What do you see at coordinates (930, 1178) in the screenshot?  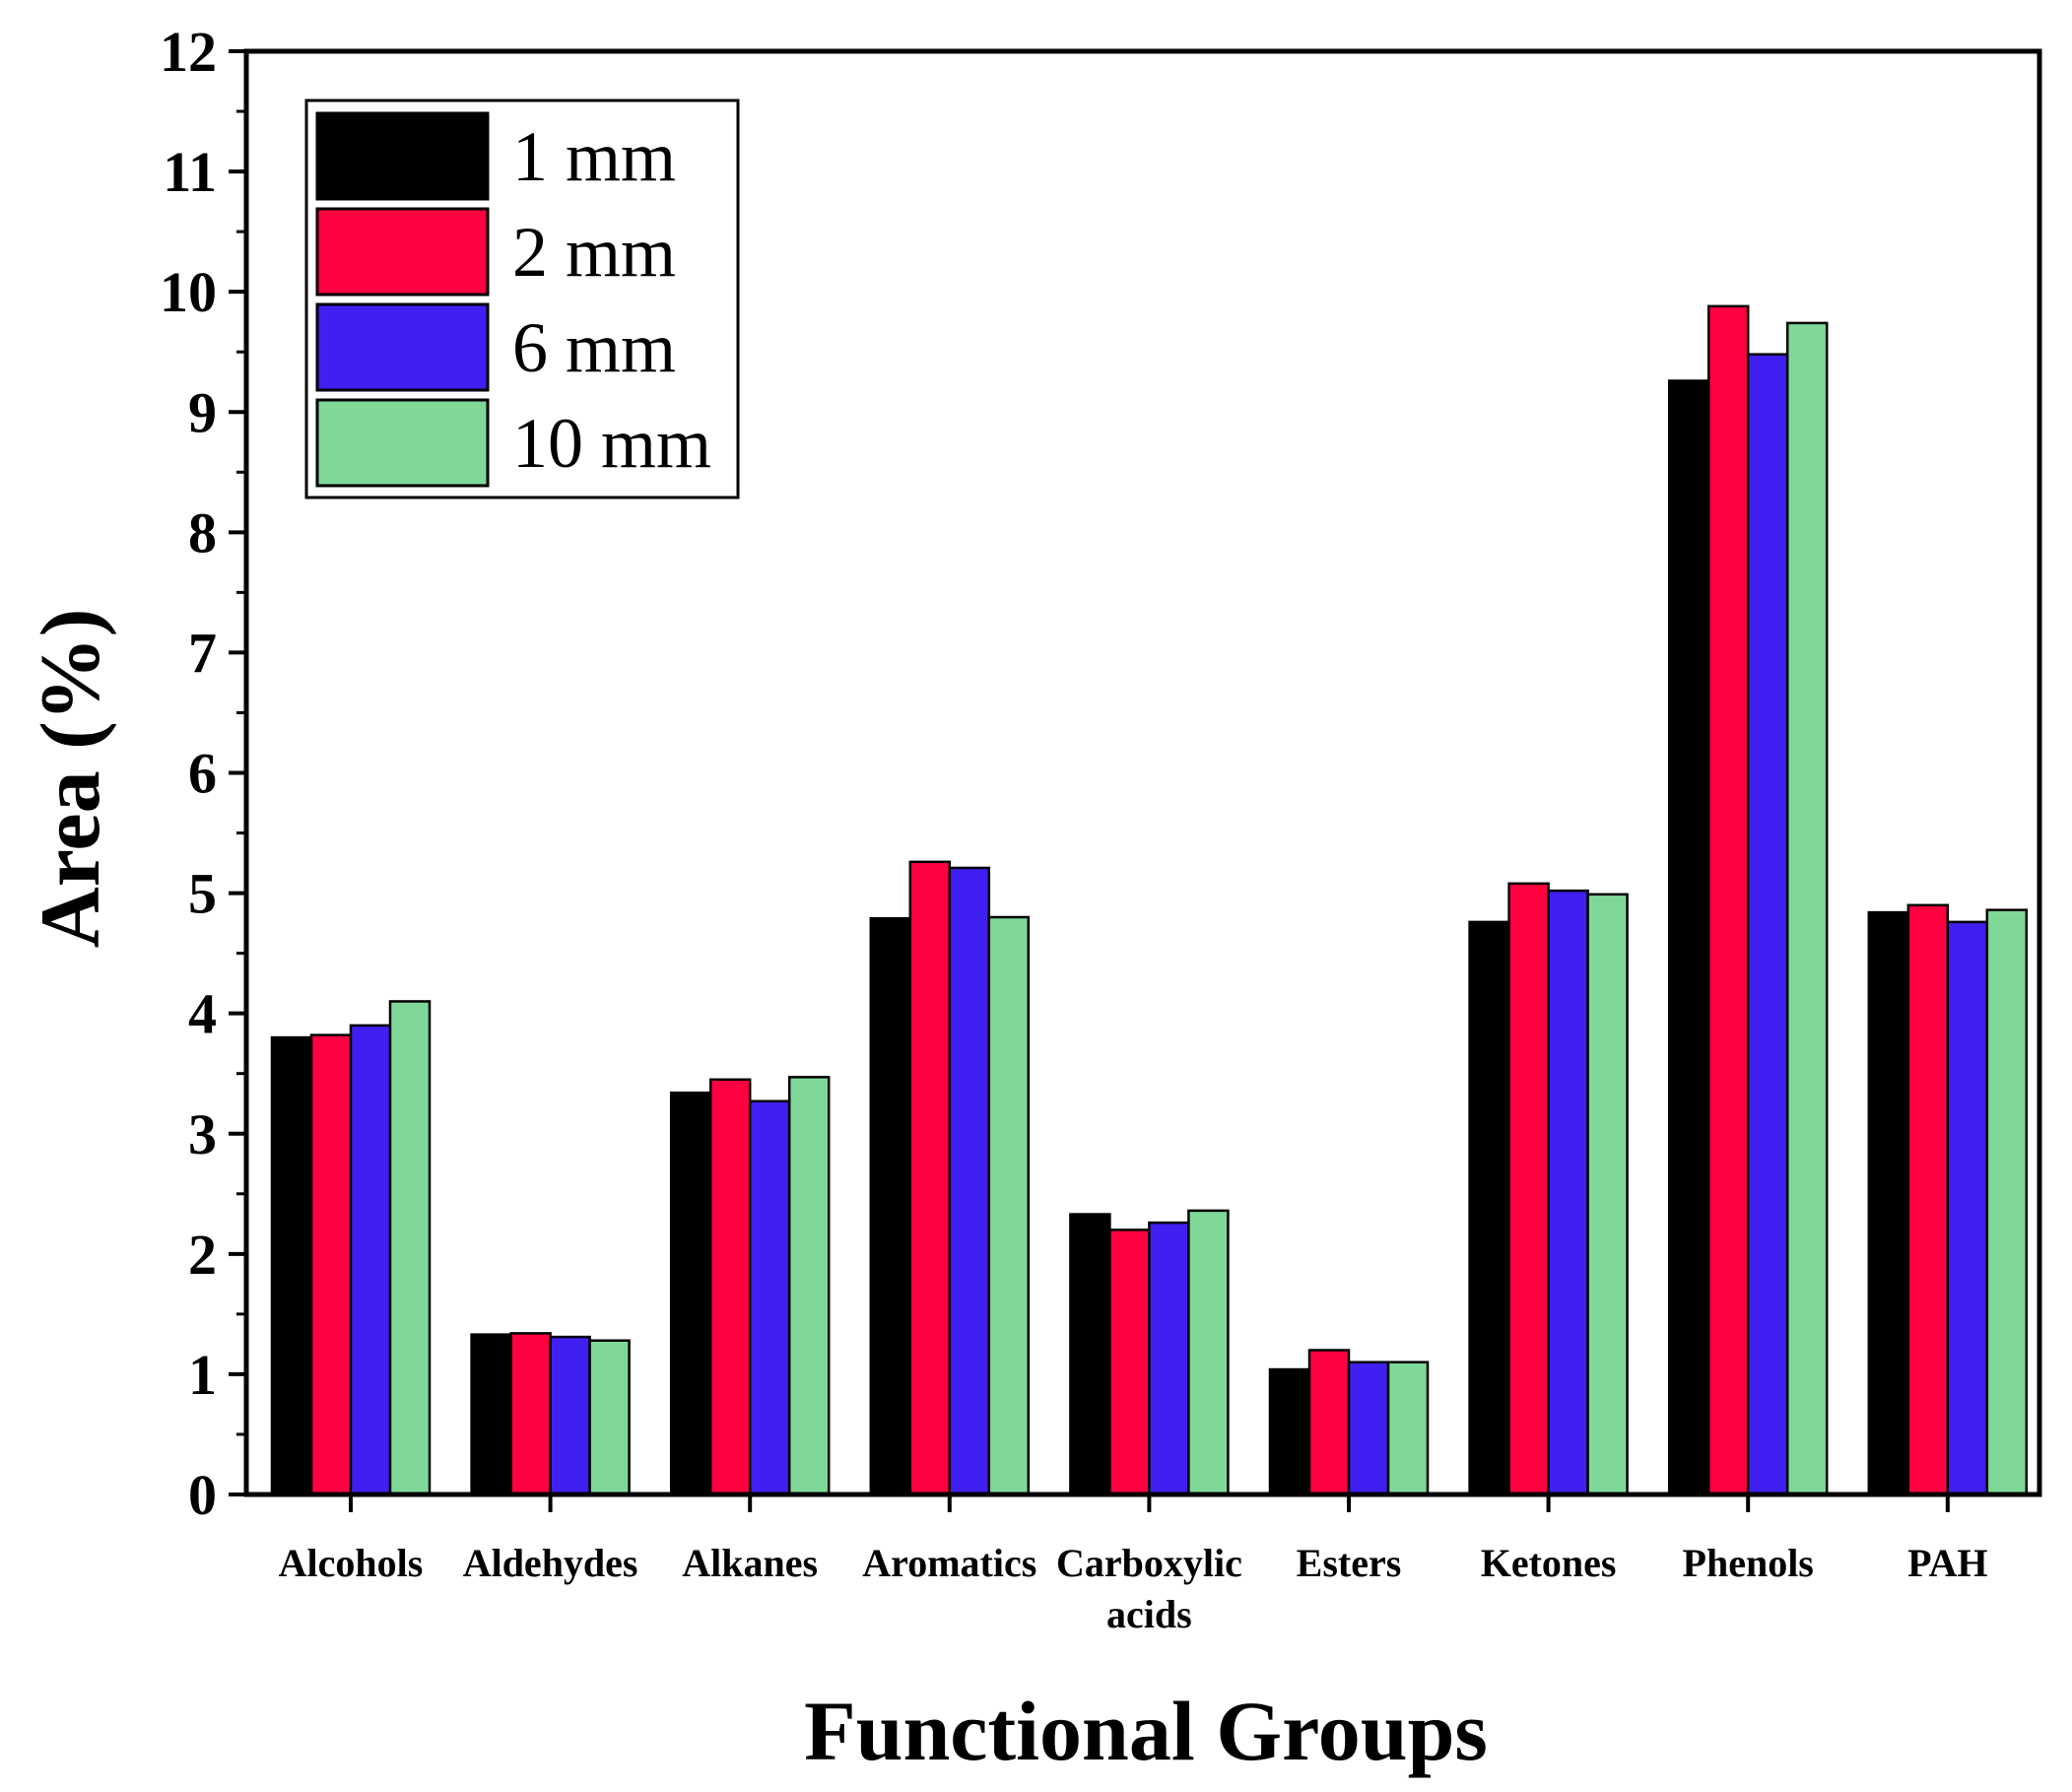 I see `bar-2mm-aromatics` at bounding box center [930, 1178].